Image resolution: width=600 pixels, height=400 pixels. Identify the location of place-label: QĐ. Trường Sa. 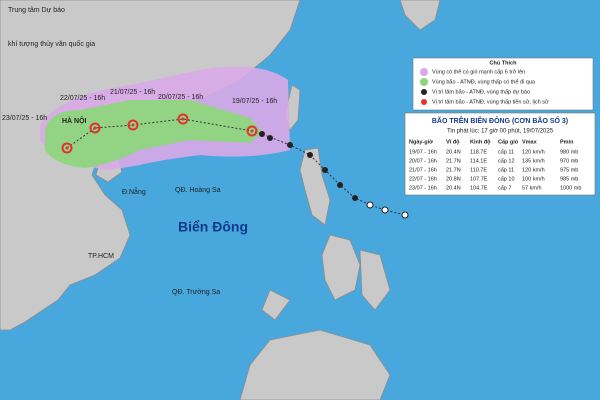
(196, 292).